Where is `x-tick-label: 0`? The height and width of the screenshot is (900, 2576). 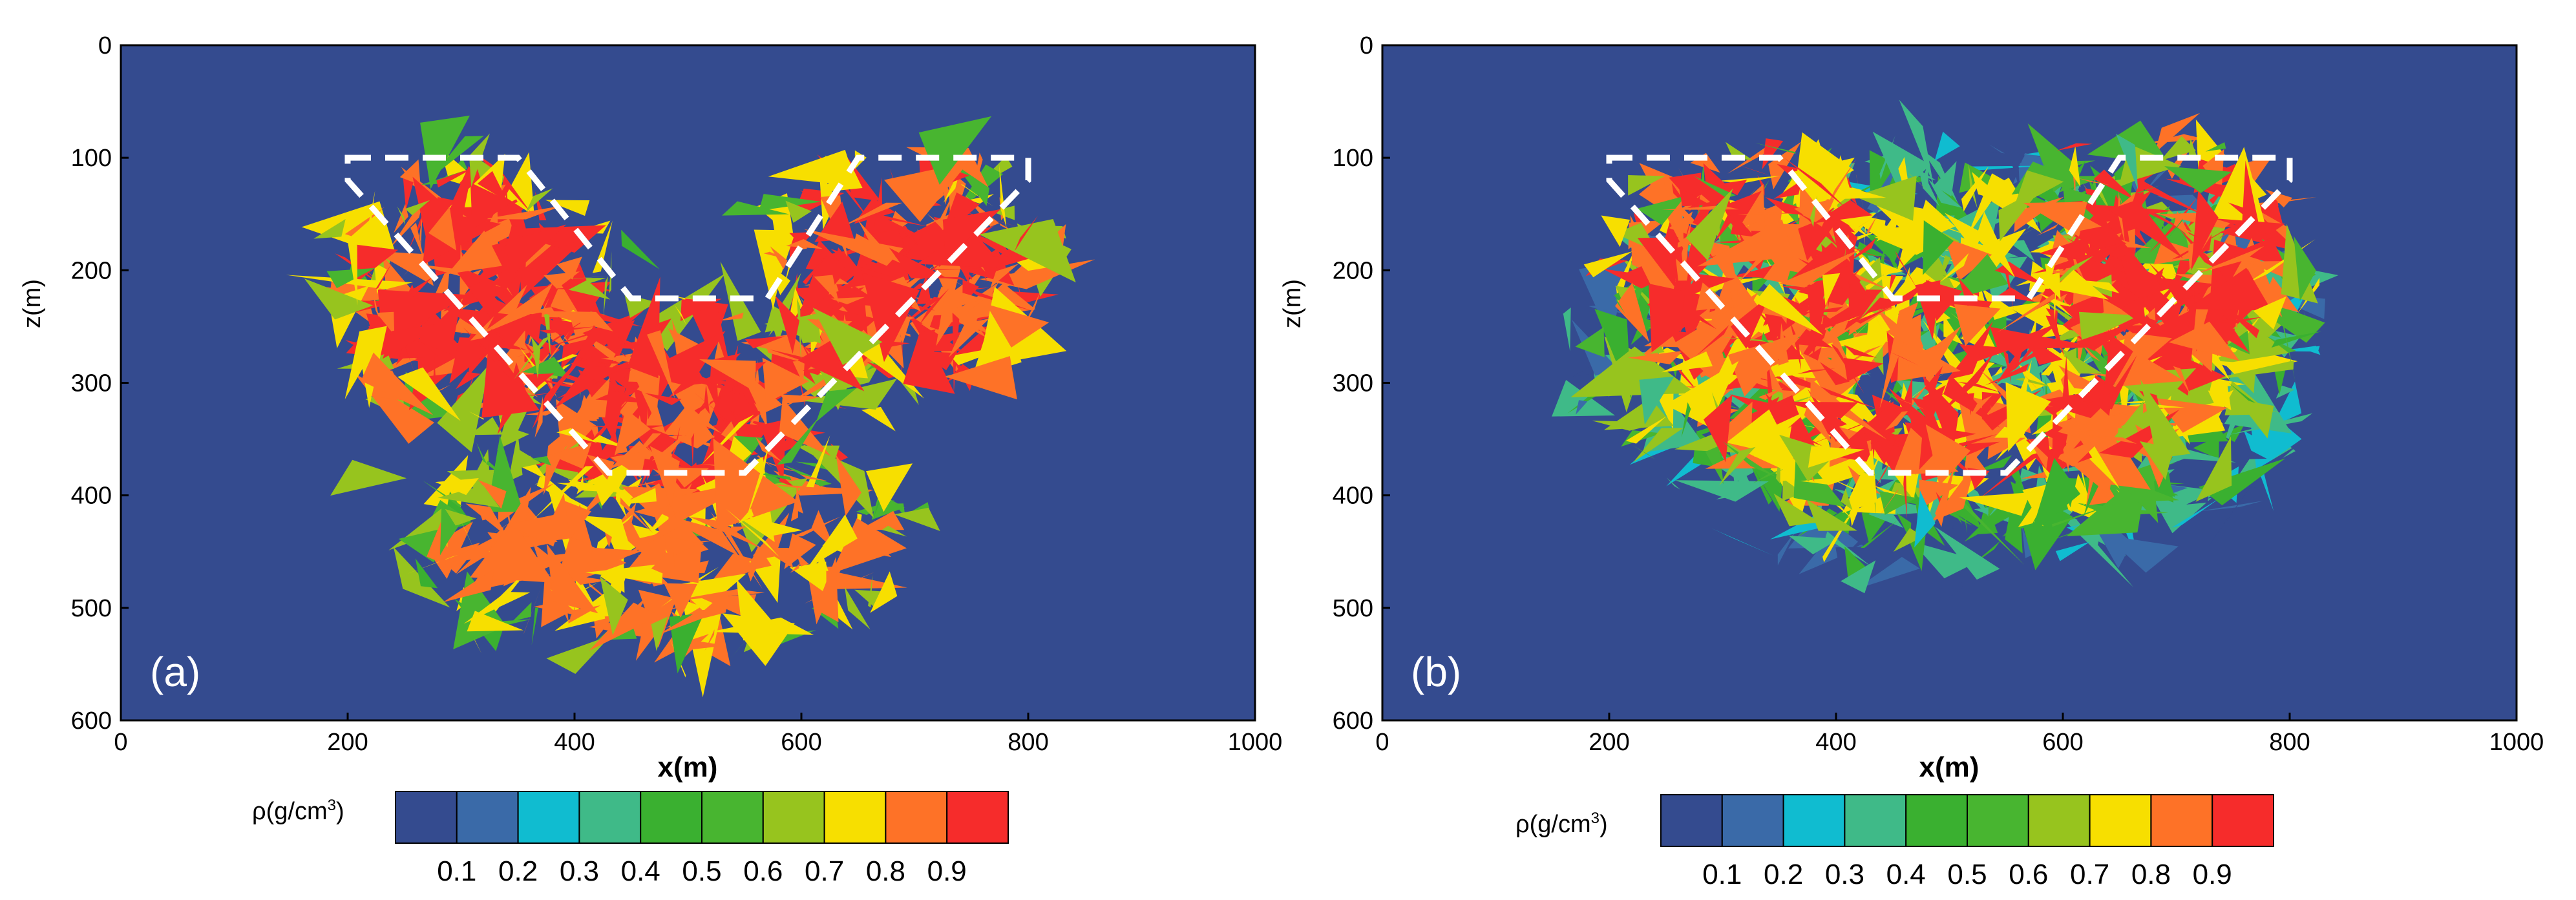
x-tick-label: 0 is located at coordinates (1382, 742).